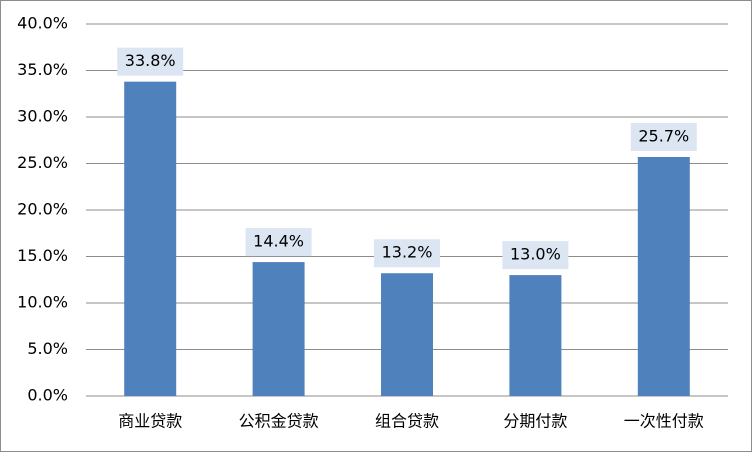 The width and height of the screenshot is (752, 452). Describe the element at coordinates (42, 209) in the screenshot. I see `y-tick-label: 20.0%` at that location.